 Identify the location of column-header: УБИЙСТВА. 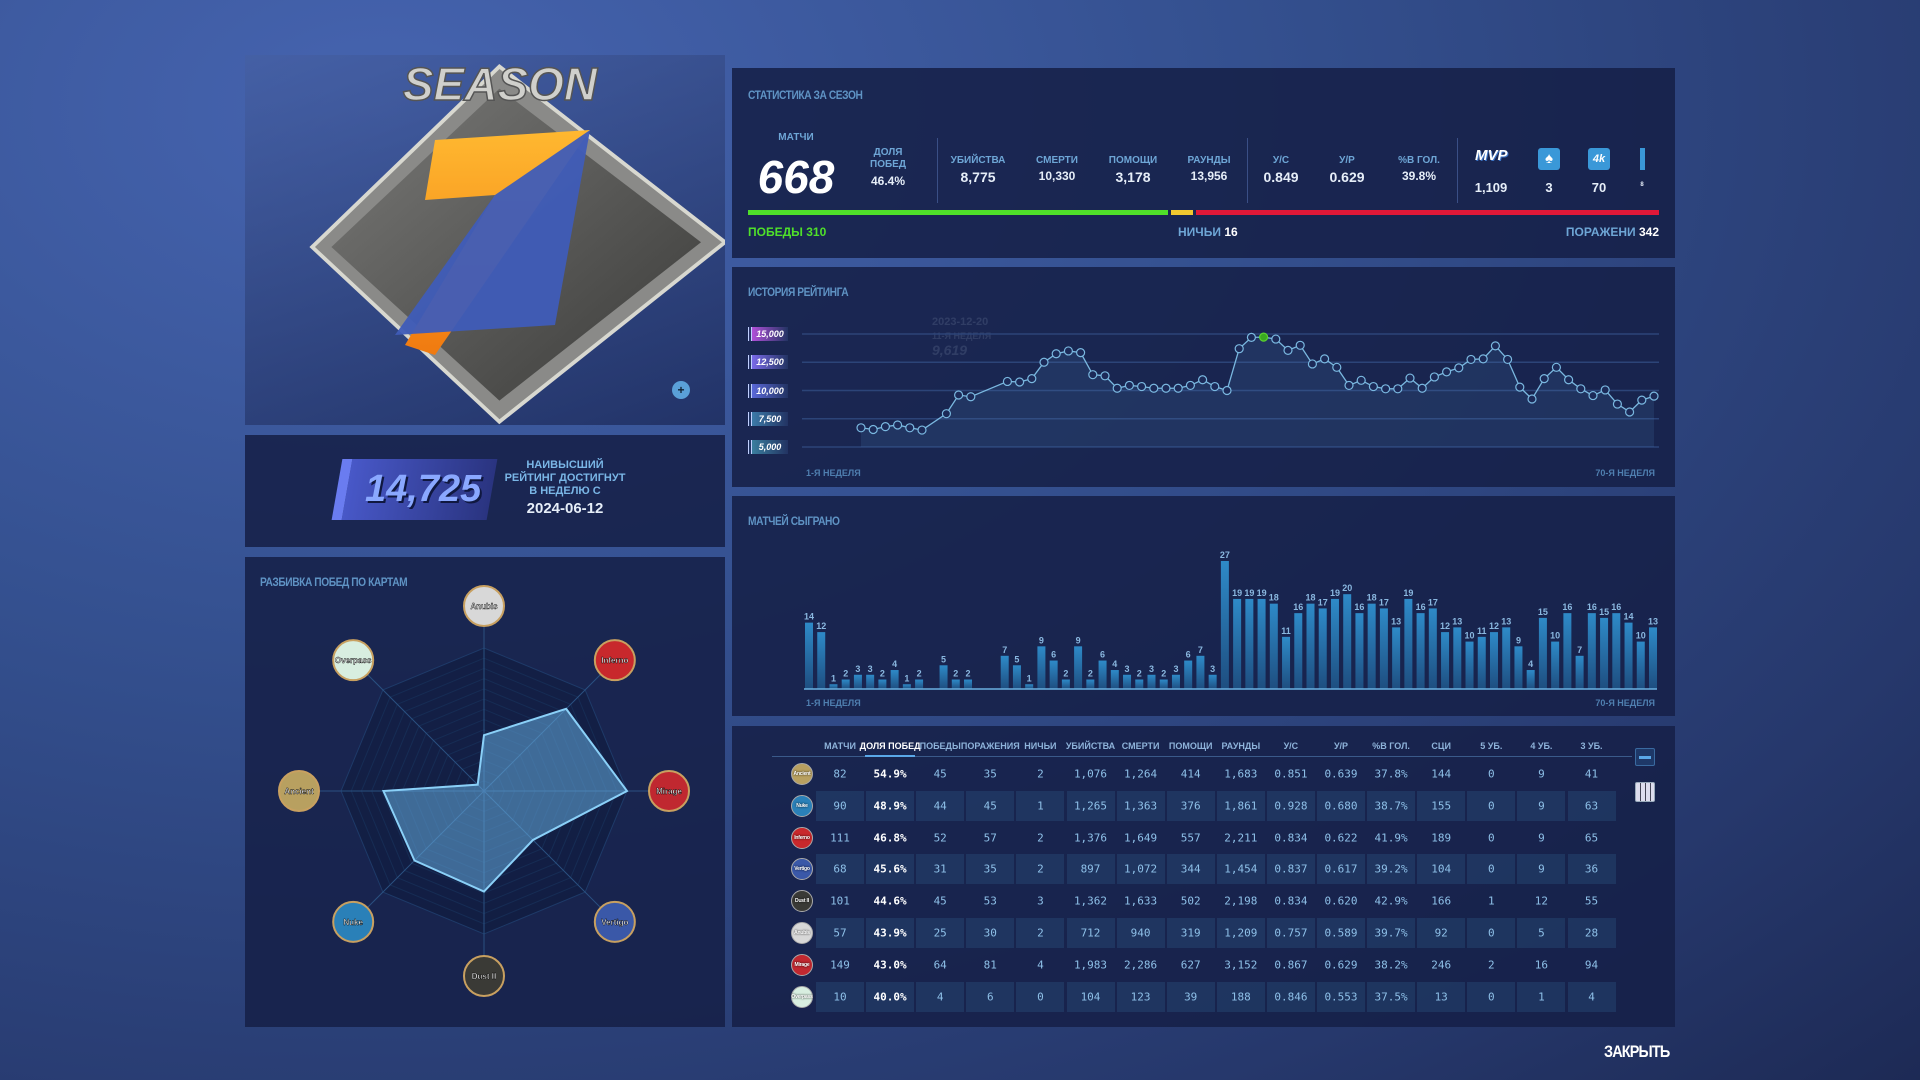
(1090, 746).